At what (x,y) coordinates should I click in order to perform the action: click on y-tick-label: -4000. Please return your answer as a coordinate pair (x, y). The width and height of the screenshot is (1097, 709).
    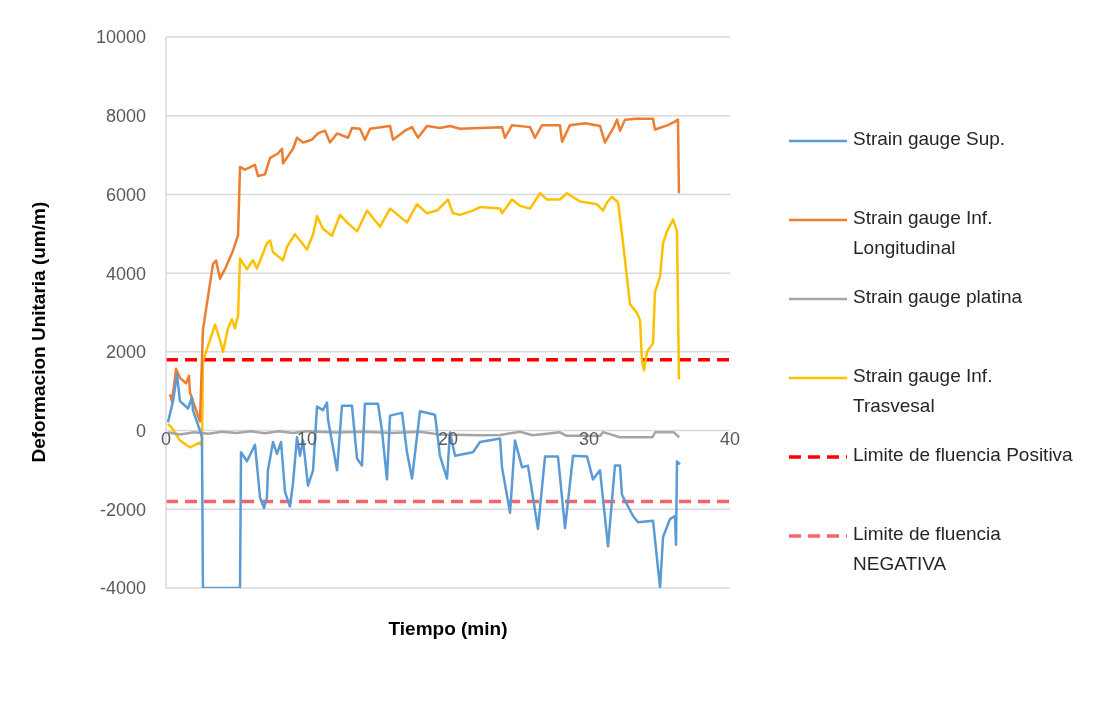
    Looking at the image, I should click on (122, 588).